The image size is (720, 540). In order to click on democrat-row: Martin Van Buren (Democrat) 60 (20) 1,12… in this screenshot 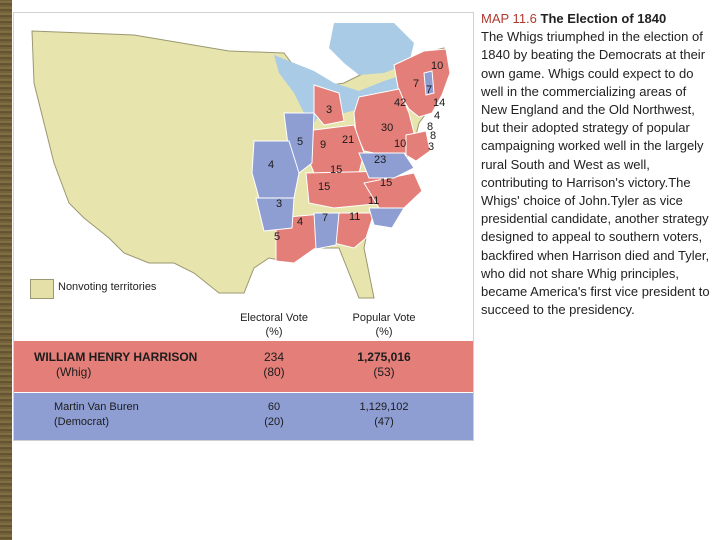, I will do `click(243, 416)`.